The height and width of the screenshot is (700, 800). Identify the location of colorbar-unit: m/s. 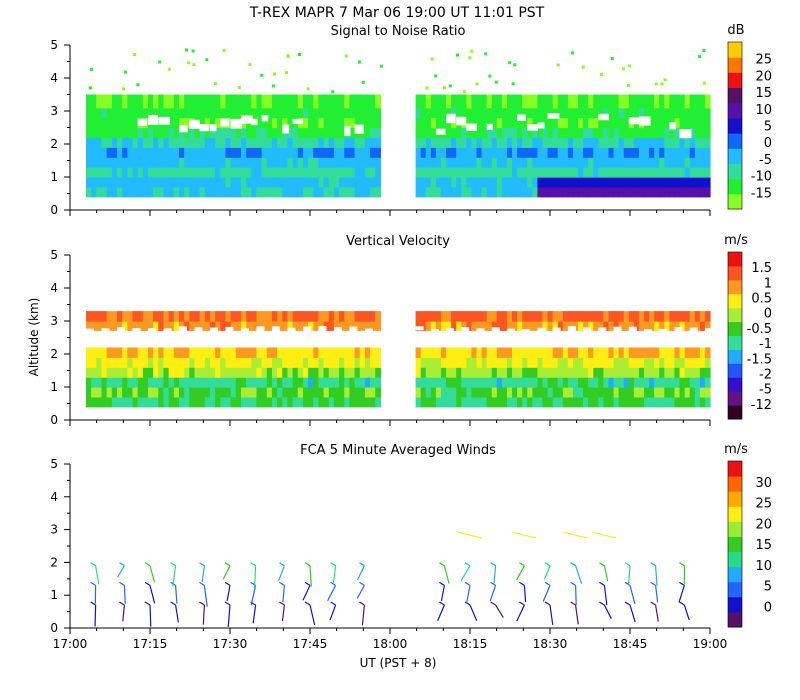
(736, 240).